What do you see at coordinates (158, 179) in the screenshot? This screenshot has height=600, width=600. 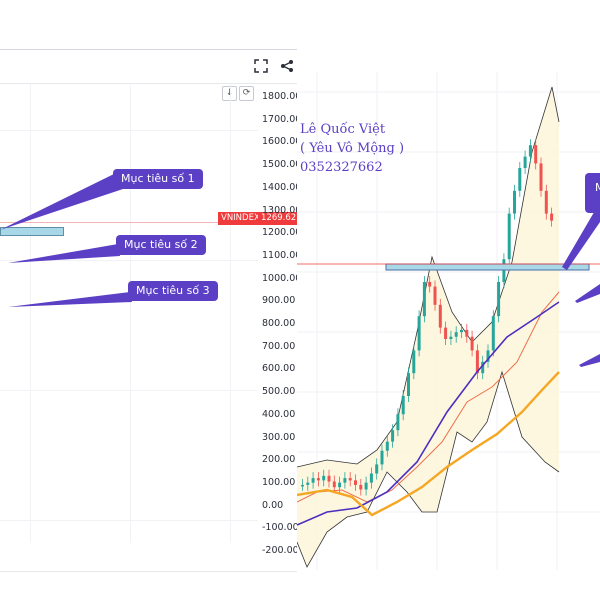 I see `target-label-1: Mục tiêu số 1` at bounding box center [158, 179].